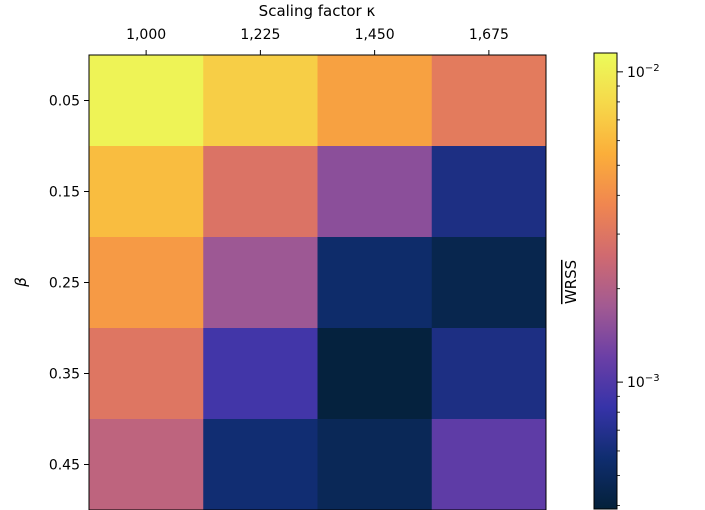  Describe the element at coordinates (571, 282) in the screenshot. I see `colorbar-label: WRSS` at that location.